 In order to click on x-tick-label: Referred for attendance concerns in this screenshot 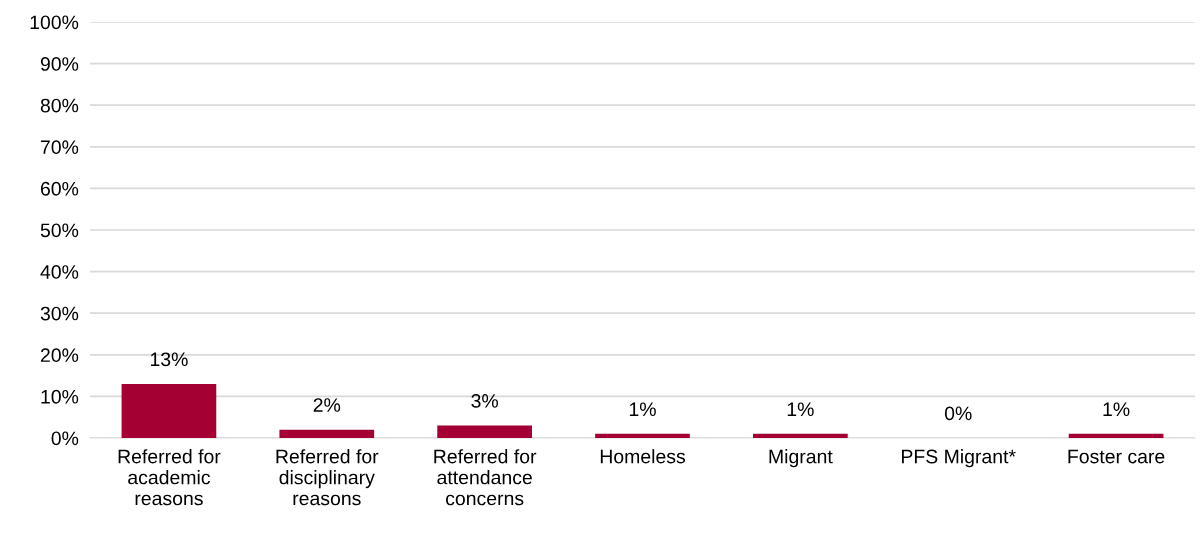, I will do `click(485, 477)`.